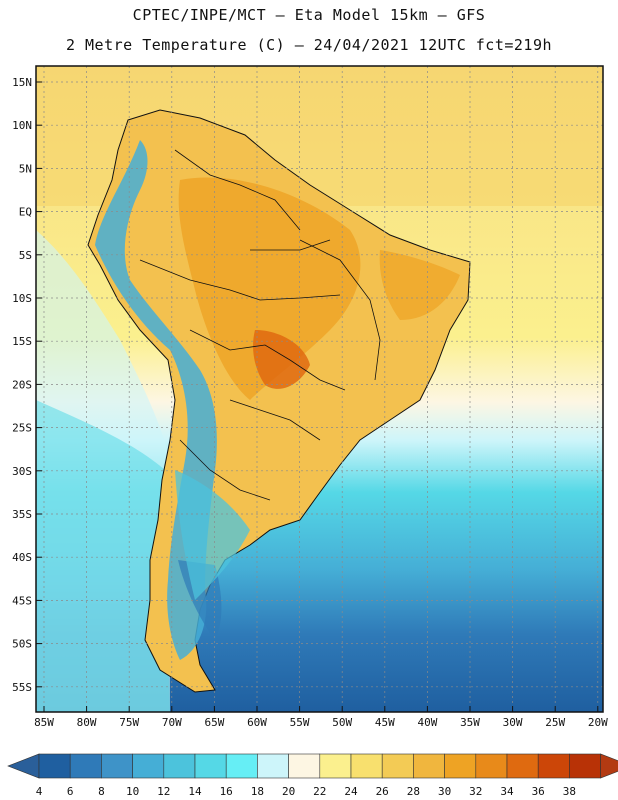  What do you see at coordinates (22, 600) in the screenshot?
I see `lat-label: 45S` at bounding box center [22, 600].